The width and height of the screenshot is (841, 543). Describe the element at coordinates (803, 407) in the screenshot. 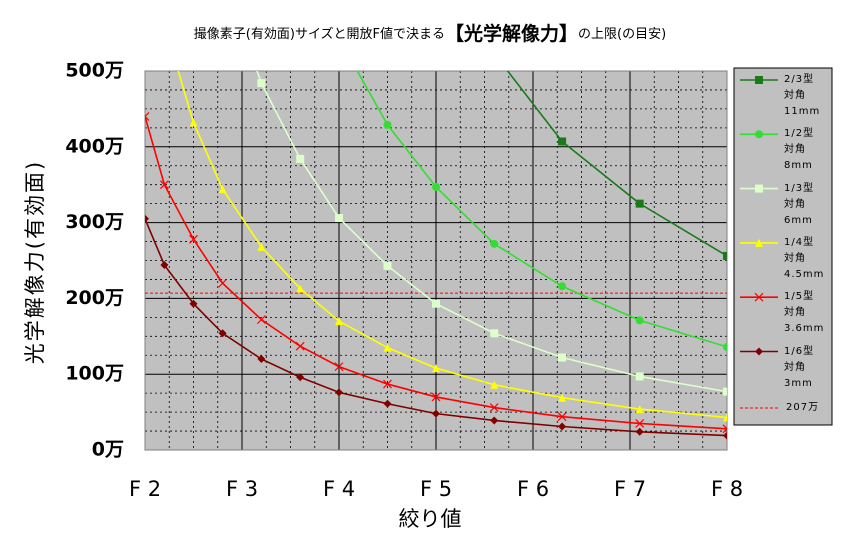

I see `legend-label: 207万` at that location.